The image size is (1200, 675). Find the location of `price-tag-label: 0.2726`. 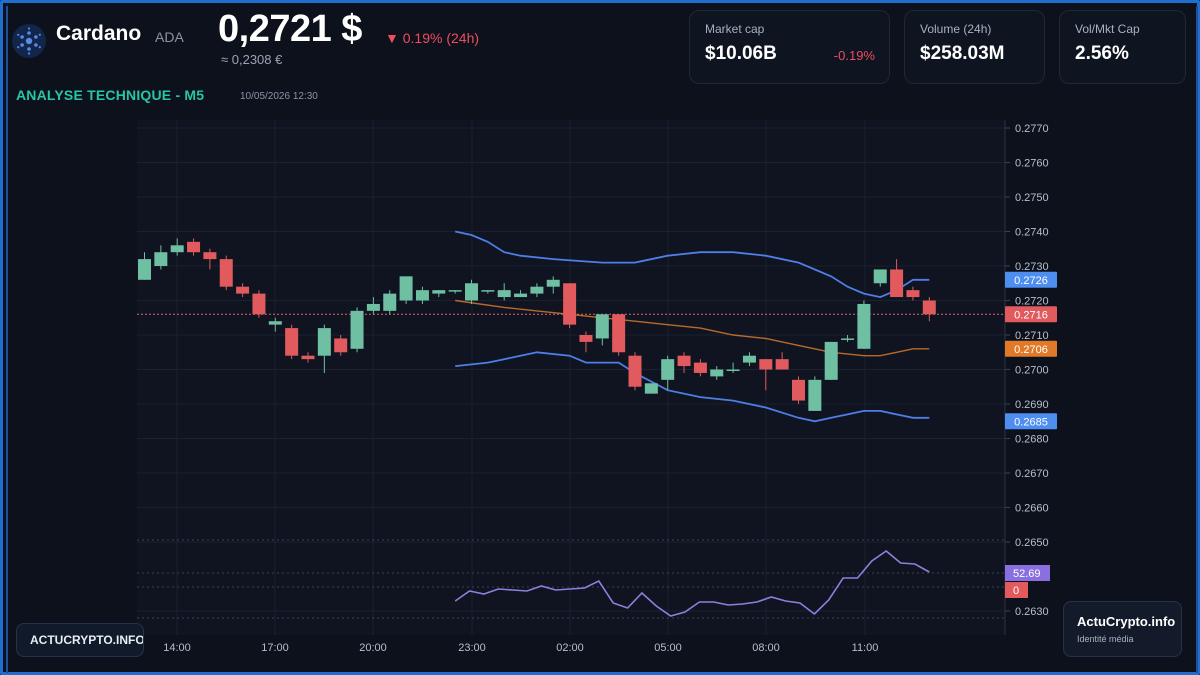

price-tag-label: 0.2726 is located at coordinates (1031, 281).